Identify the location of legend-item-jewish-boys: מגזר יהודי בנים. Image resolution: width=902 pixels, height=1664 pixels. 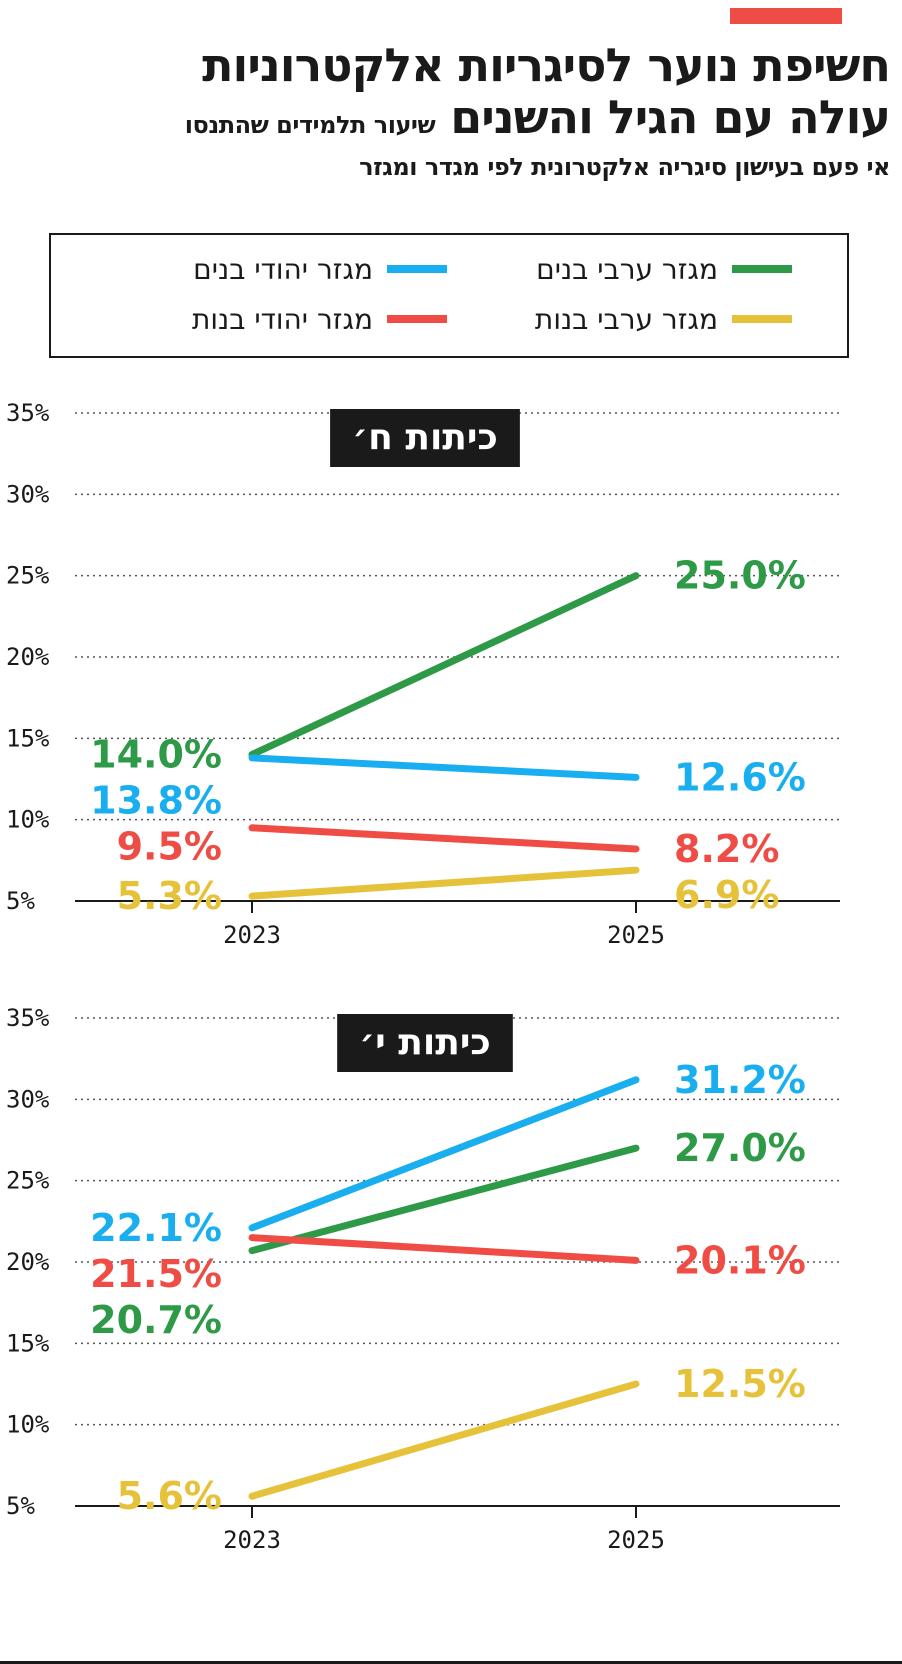
(320, 269).